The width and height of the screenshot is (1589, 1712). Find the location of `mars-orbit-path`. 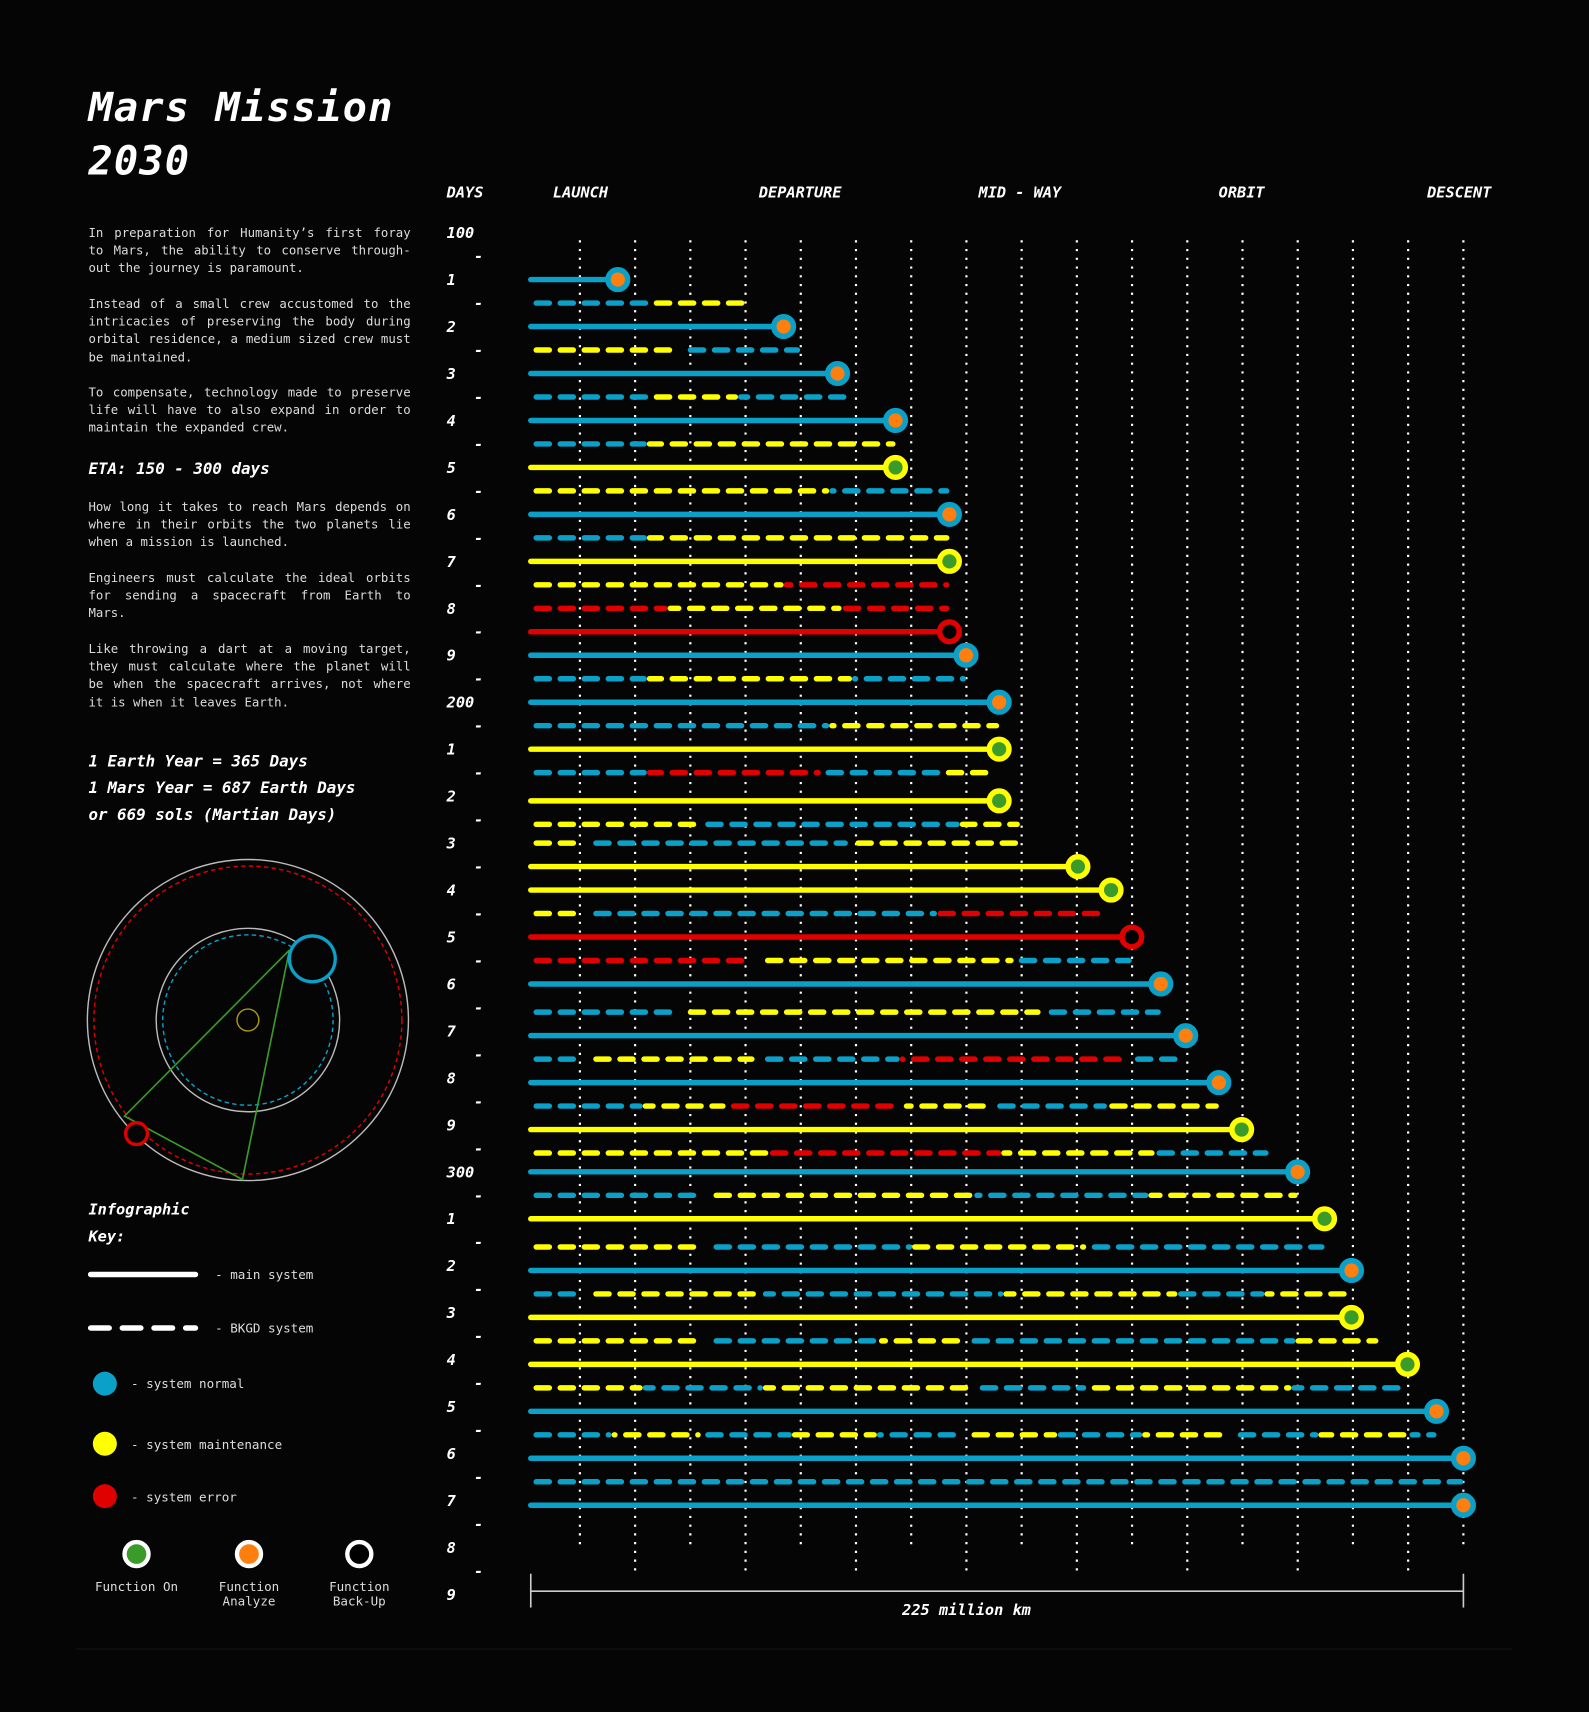

mars-orbit-path is located at coordinates (248, 1020).